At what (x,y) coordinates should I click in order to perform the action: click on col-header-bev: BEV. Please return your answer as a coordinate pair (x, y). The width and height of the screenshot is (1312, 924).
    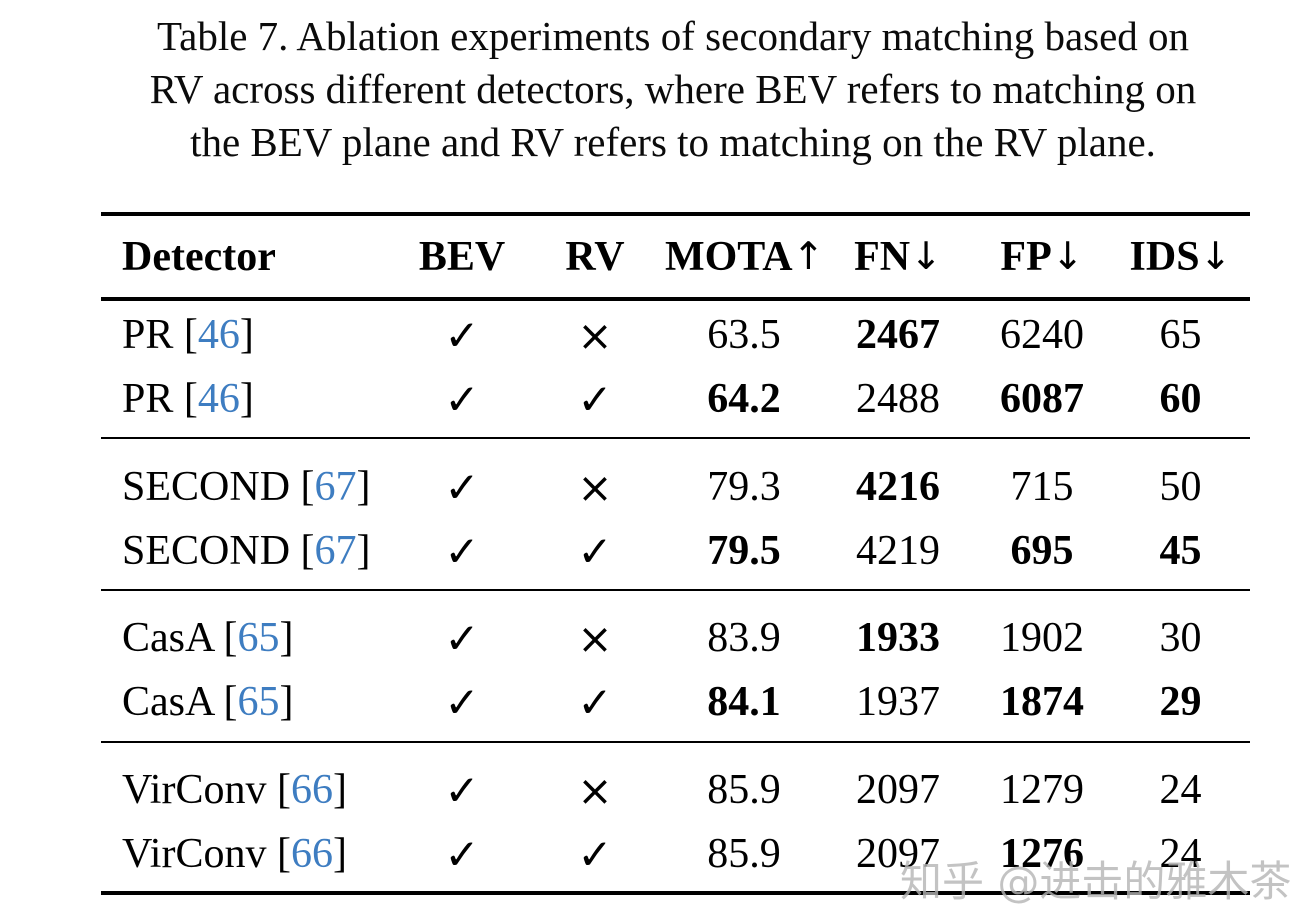
    Looking at the image, I should click on (462, 257).